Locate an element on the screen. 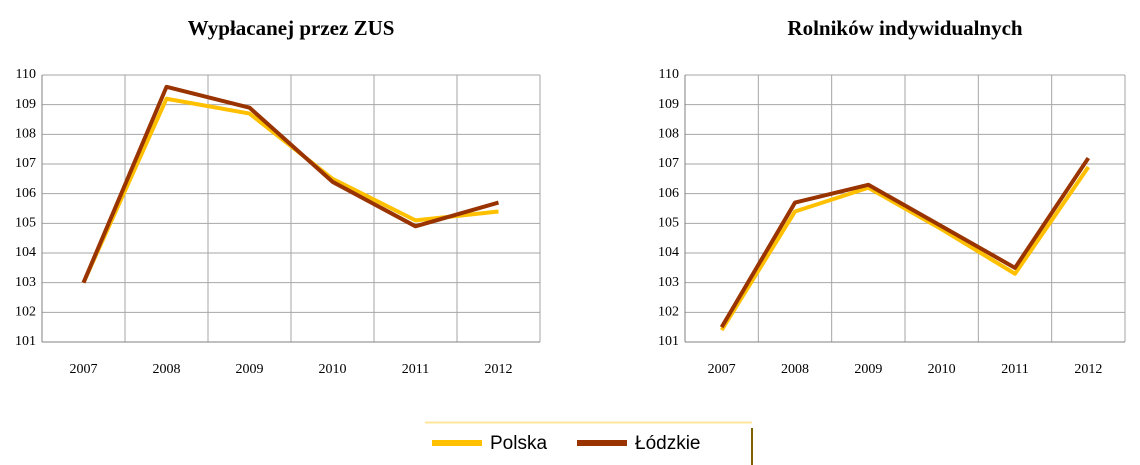 Image resolution: width=1140 pixels, height=465 pixels. chart-title: Wypłacanej przez ZUS is located at coordinates (291, 28).